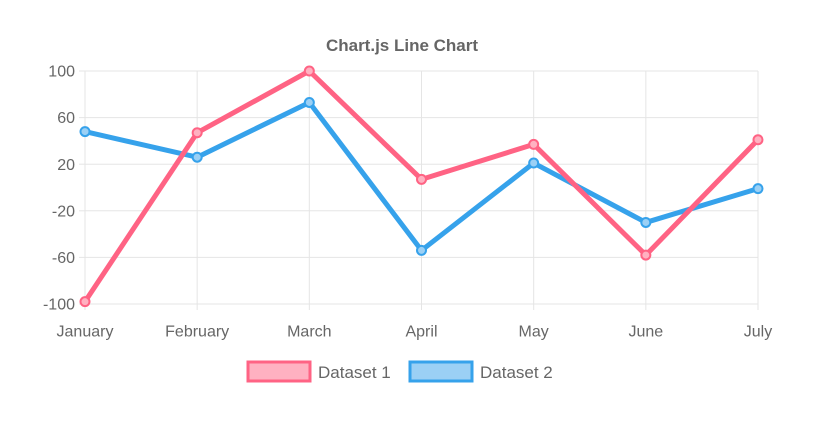 Image resolution: width=828 pixels, height=442 pixels. I want to click on x-tick-label: February, so click(197, 332).